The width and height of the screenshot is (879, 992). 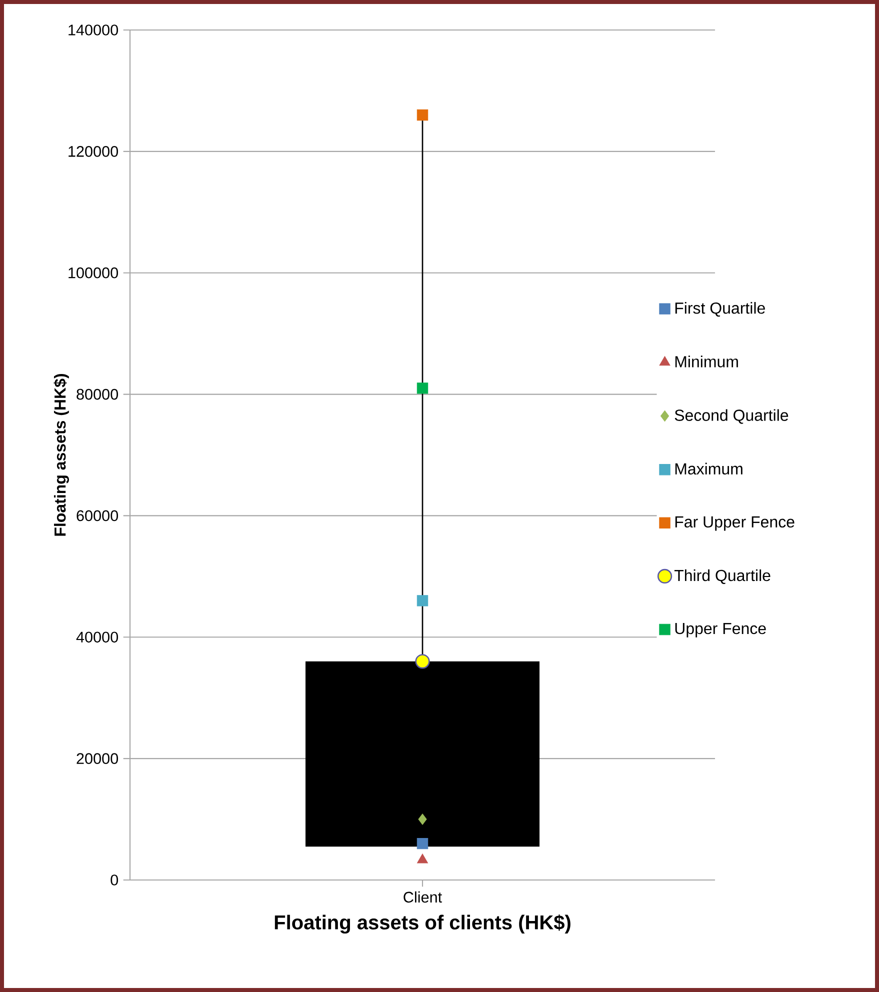 What do you see at coordinates (114, 880) in the screenshot?
I see `y-tick-label: 0` at bounding box center [114, 880].